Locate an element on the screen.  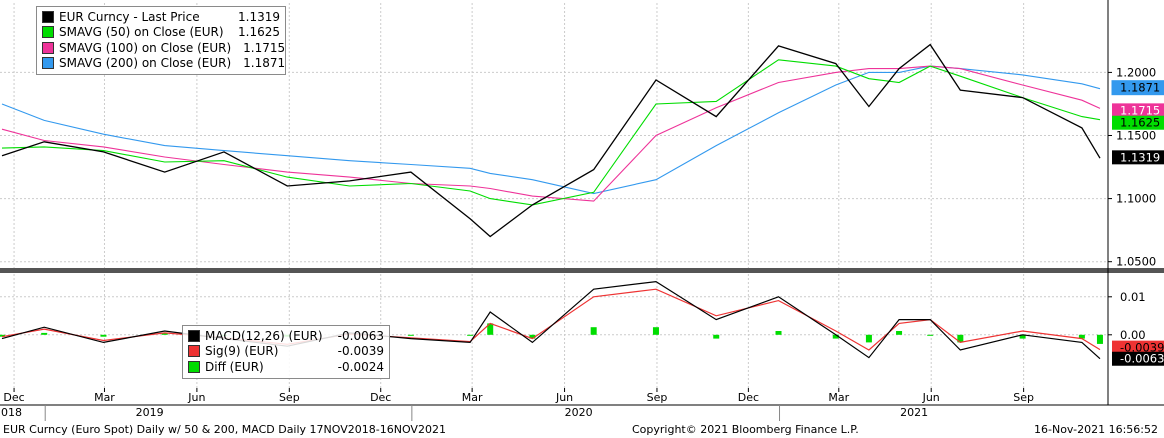
legend-row-macd: MACD(12,26) (EUR) -0.0063 is located at coordinates (286, 336).